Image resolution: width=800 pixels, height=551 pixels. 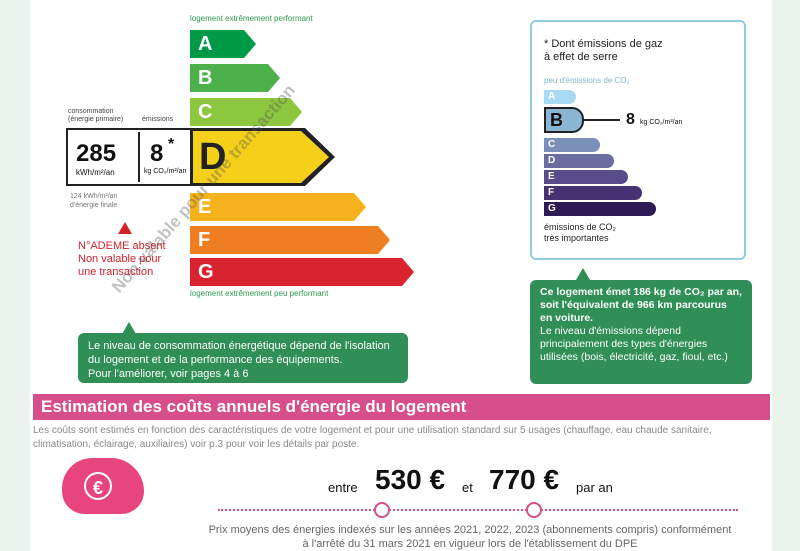 I want to click on current-class-marker: D, so click(x=262, y=157).